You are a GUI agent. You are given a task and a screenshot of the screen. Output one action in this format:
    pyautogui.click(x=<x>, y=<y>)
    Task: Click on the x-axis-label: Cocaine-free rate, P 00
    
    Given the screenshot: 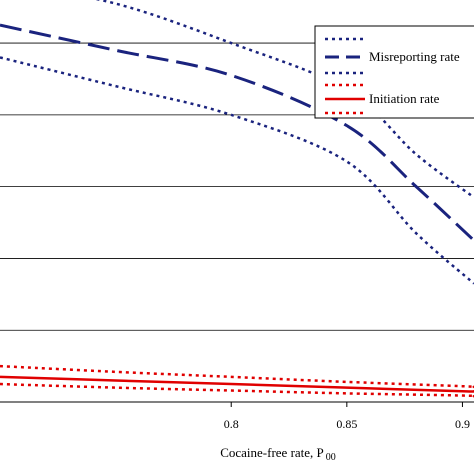 What is the action you would take?
    pyautogui.click(x=278, y=454)
    